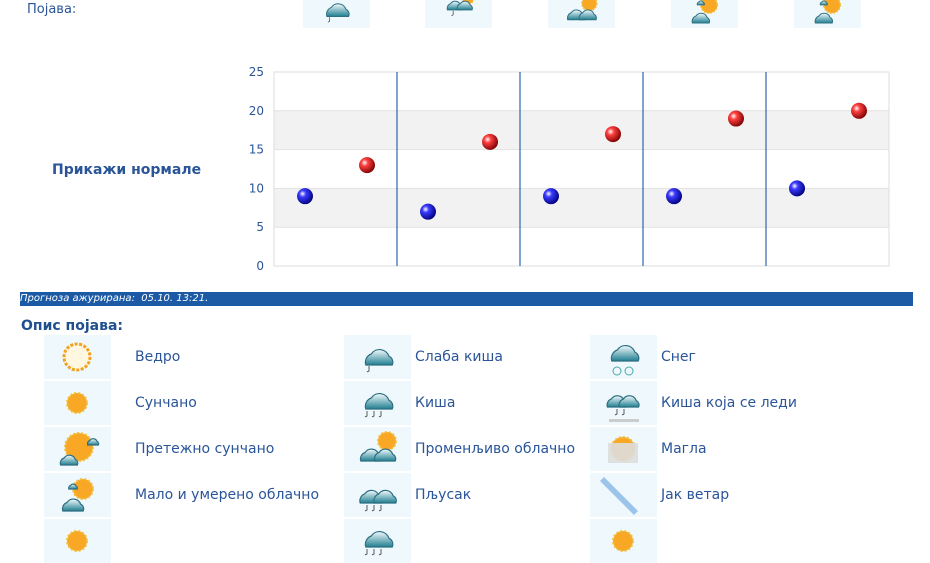 The image size is (930, 563). Describe the element at coordinates (260, 227) in the screenshot. I see `y-tick-label: 5` at that location.